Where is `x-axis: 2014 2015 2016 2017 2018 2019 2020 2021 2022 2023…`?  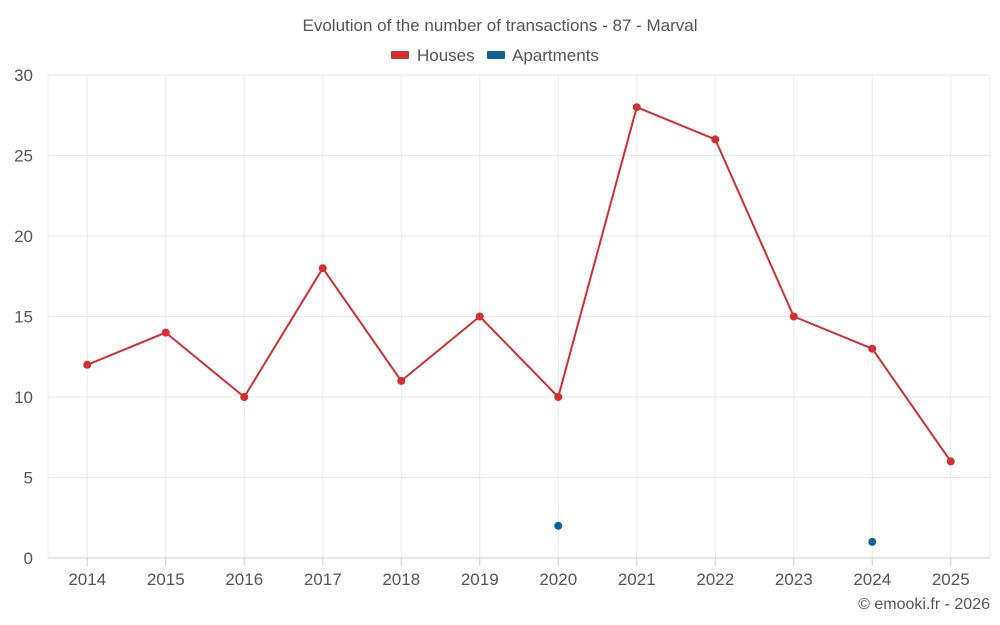
x-axis: 2014 2015 2016 2017 2018 2019 2020 2021 2022 2023… is located at coordinates (519, 573).